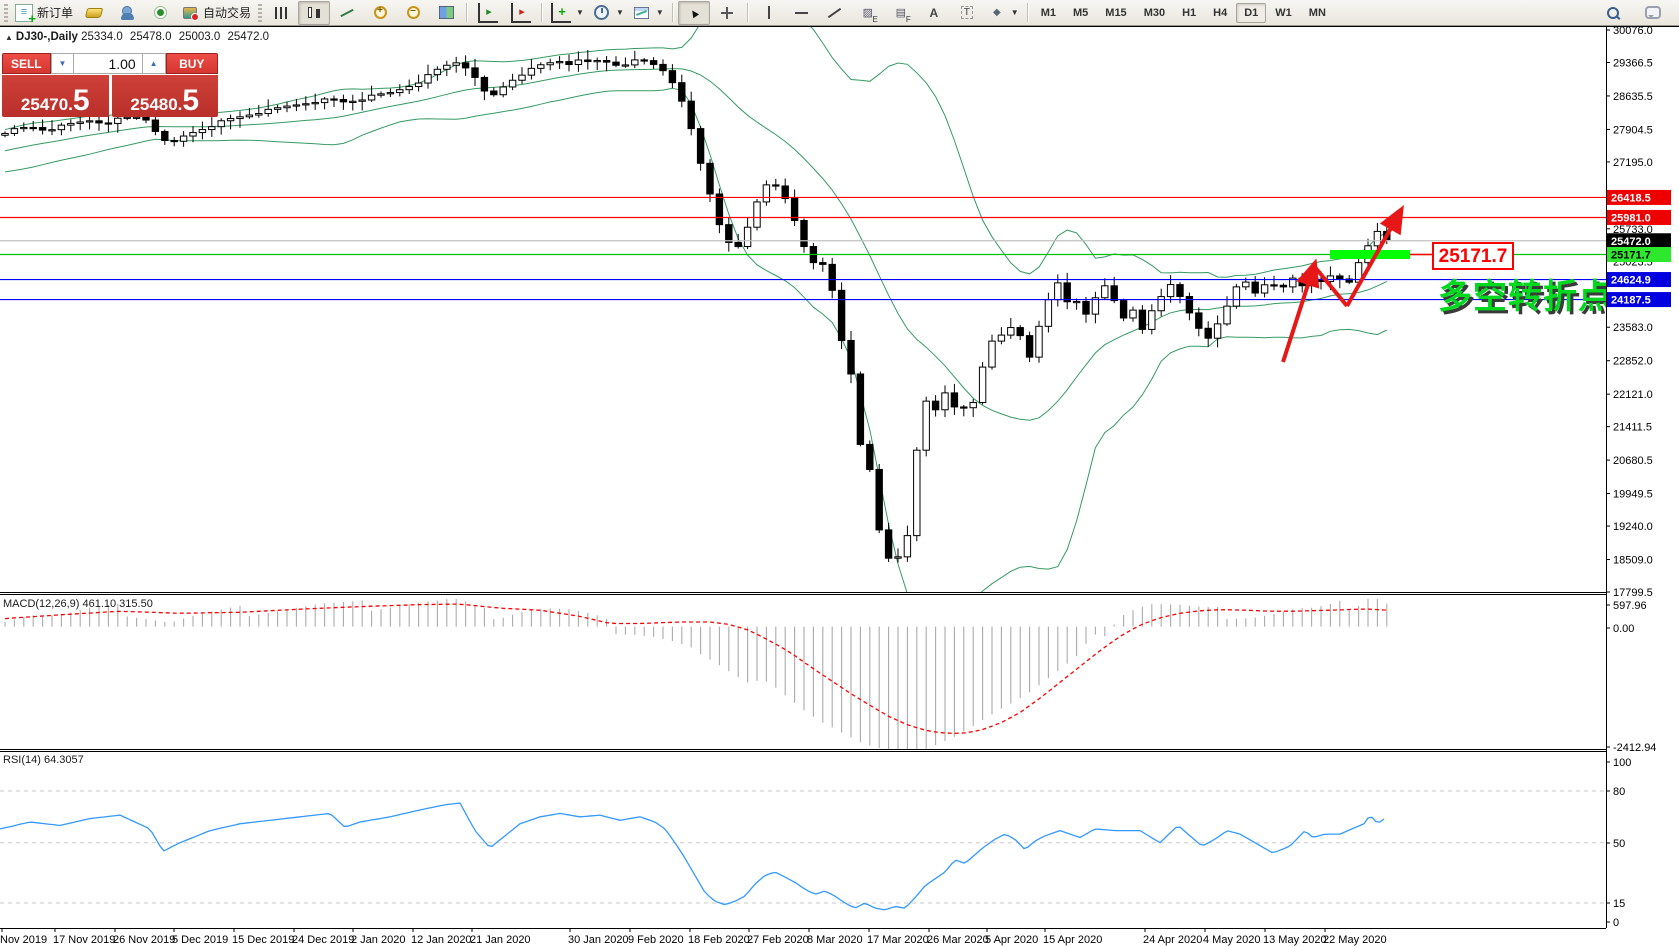 This screenshot has width=1679, height=947. Describe the element at coordinates (216, 13) in the screenshot. I see `auto-trading-button: 自动交易` at that location.